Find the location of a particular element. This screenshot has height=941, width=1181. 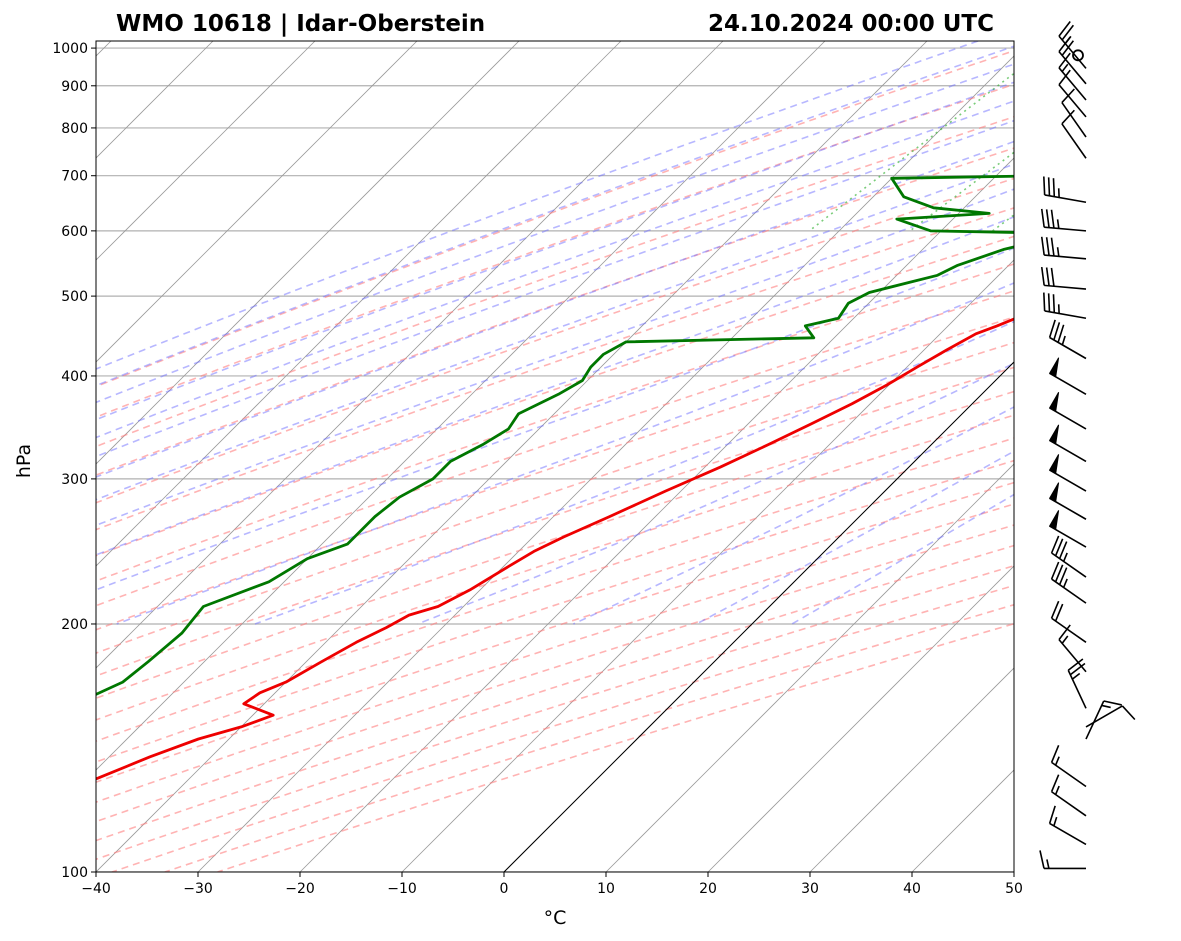

y-tick-label: 1000 is located at coordinates (70, 49).